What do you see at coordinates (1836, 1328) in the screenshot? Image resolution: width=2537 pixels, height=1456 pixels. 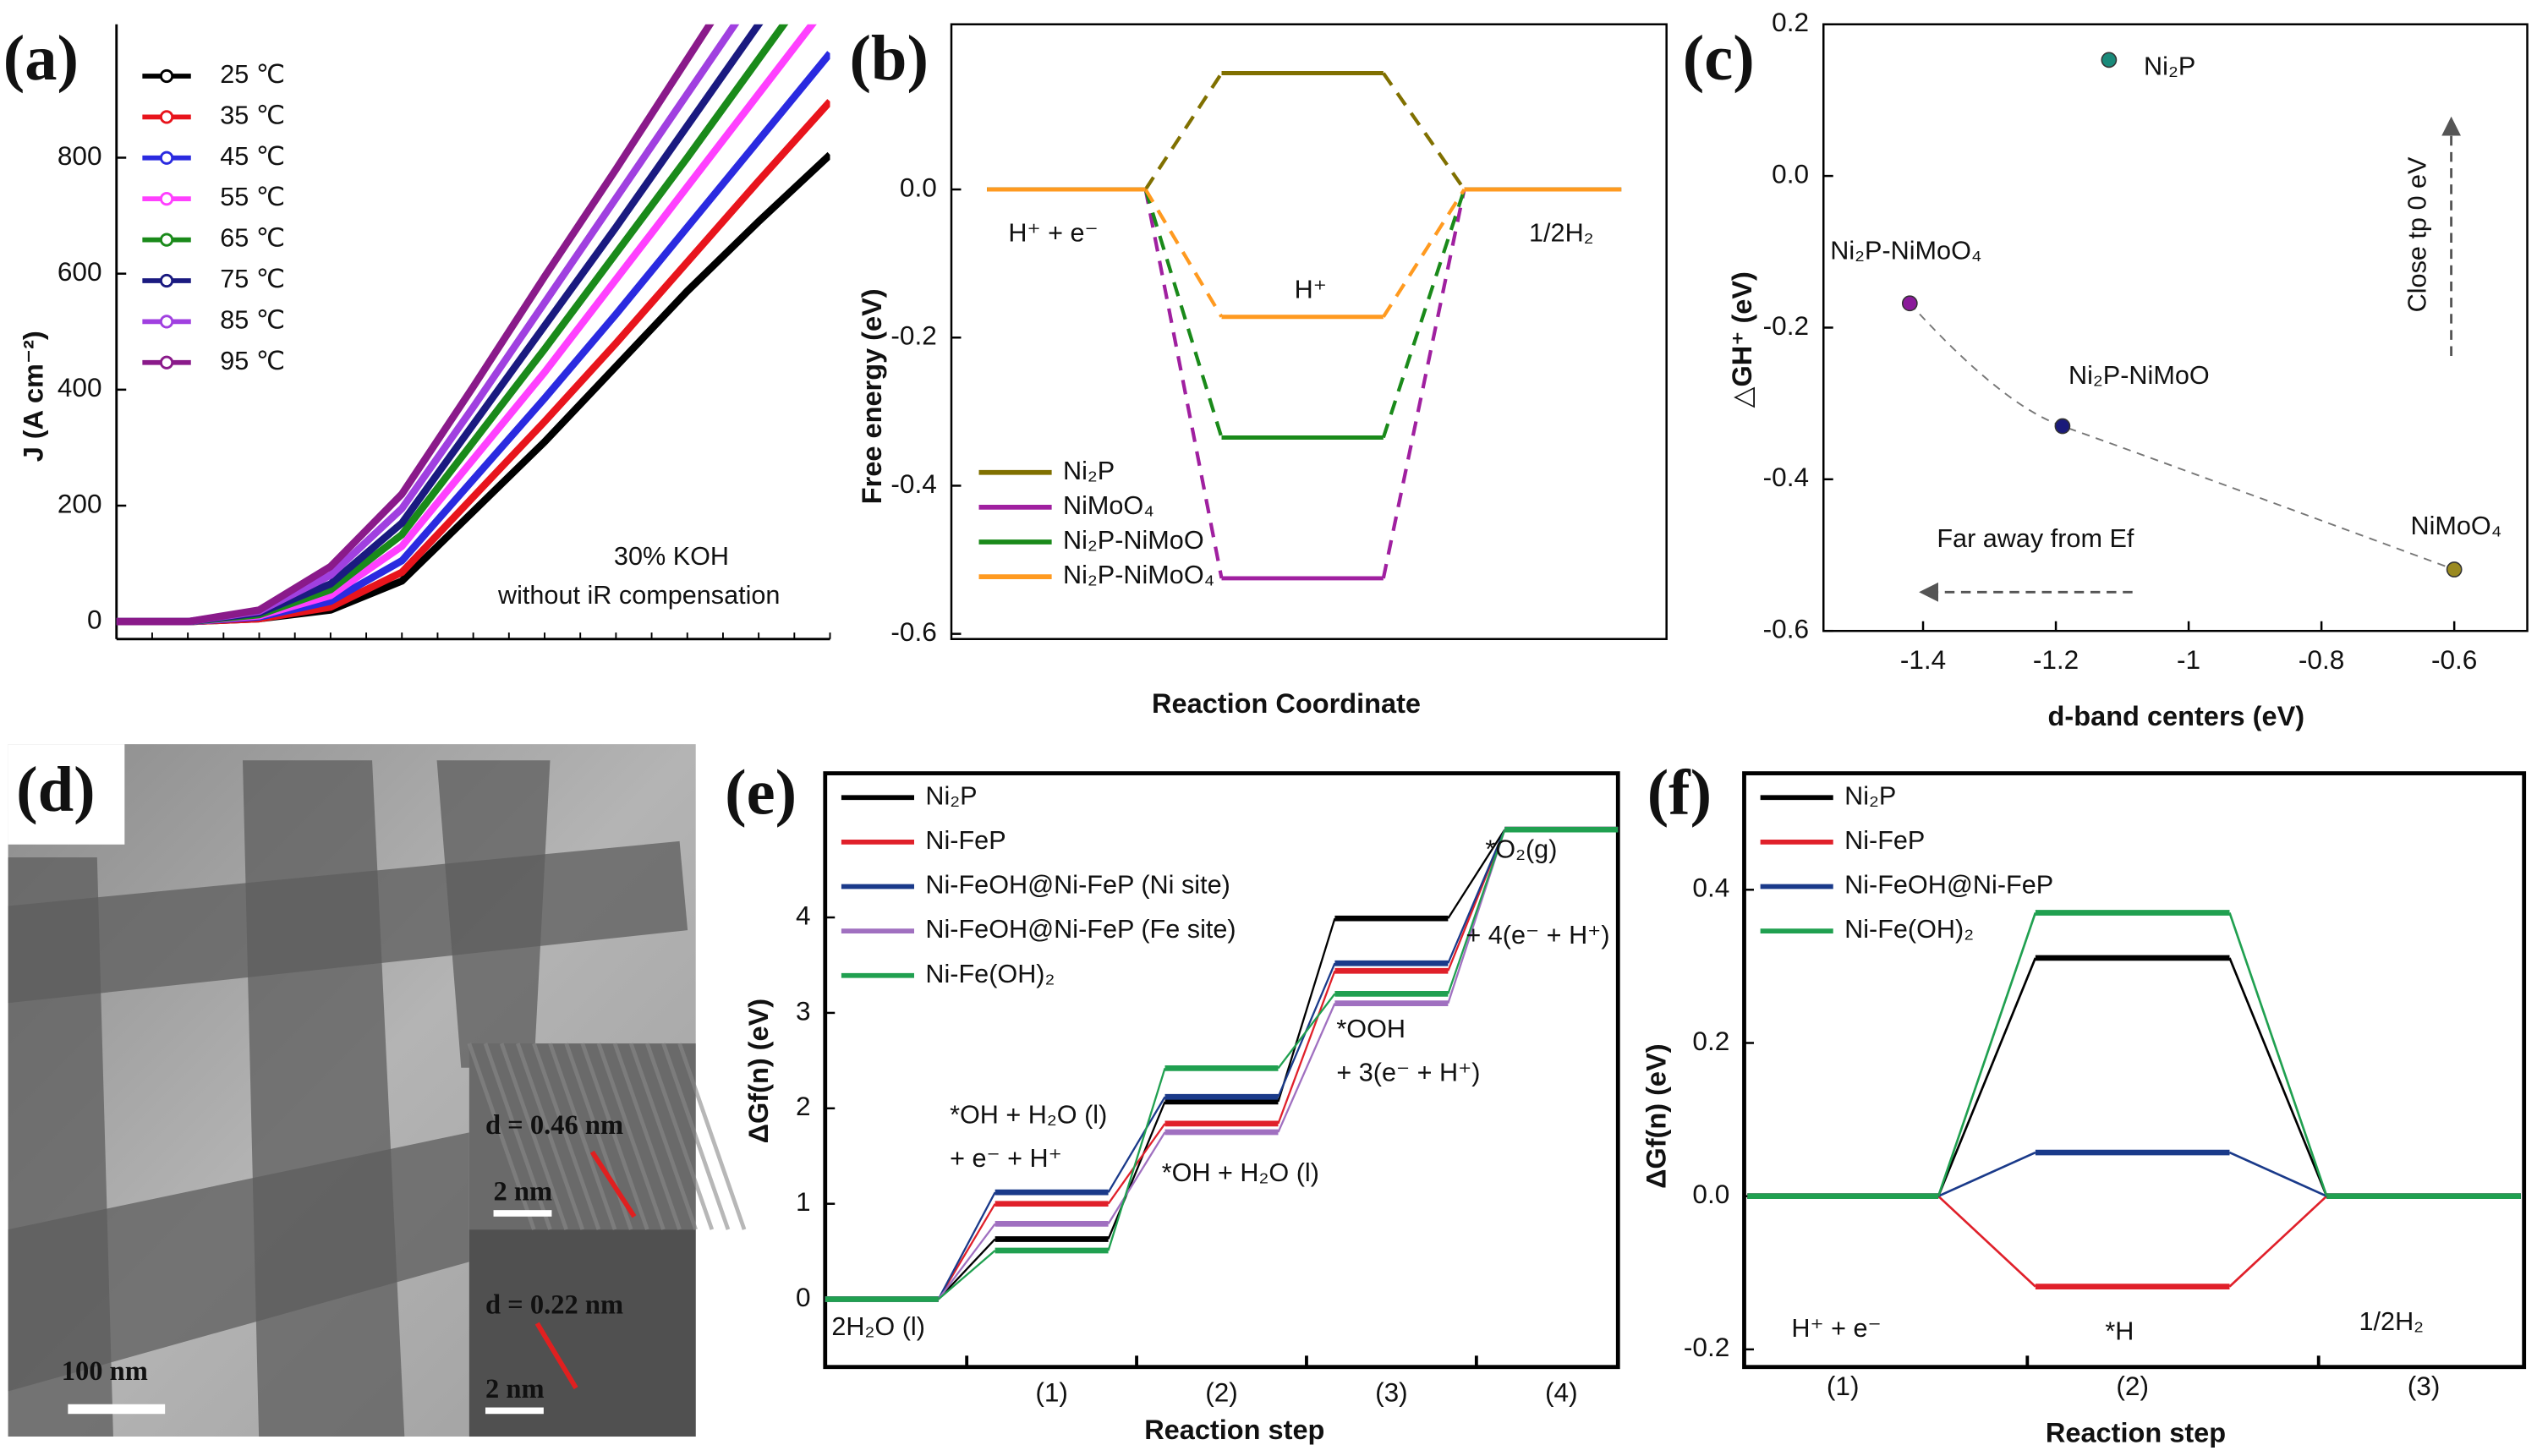 I see `annotation: H⁺ + e⁻` at bounding box center [1836, 1328].